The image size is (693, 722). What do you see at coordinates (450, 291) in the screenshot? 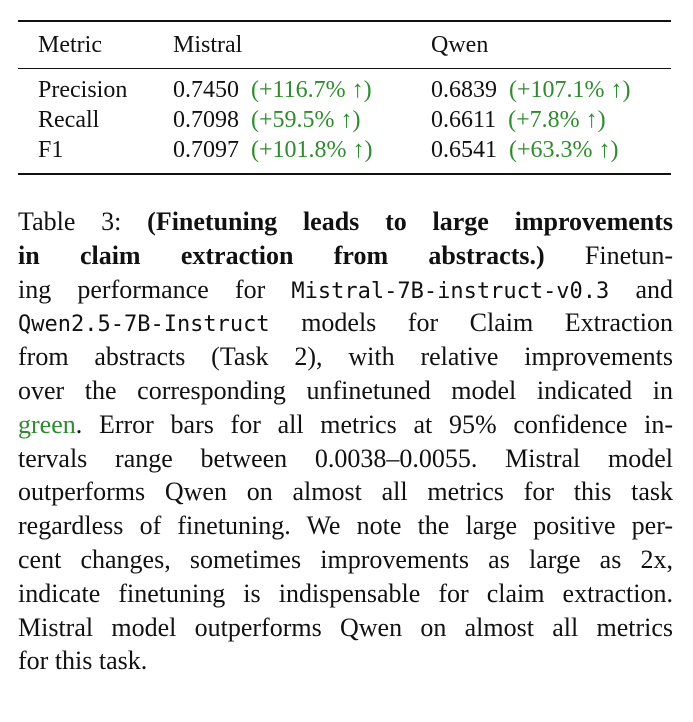
I see `model-name-mistral: Mistral-7B-instruct-v0.3` at bounding box center [450, 291].